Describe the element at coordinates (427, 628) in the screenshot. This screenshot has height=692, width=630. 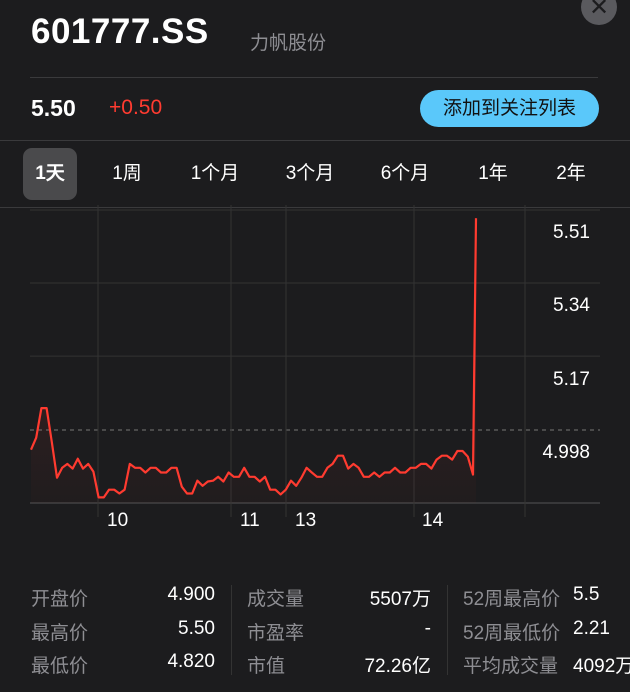
I see `stat-value: -` at that location.